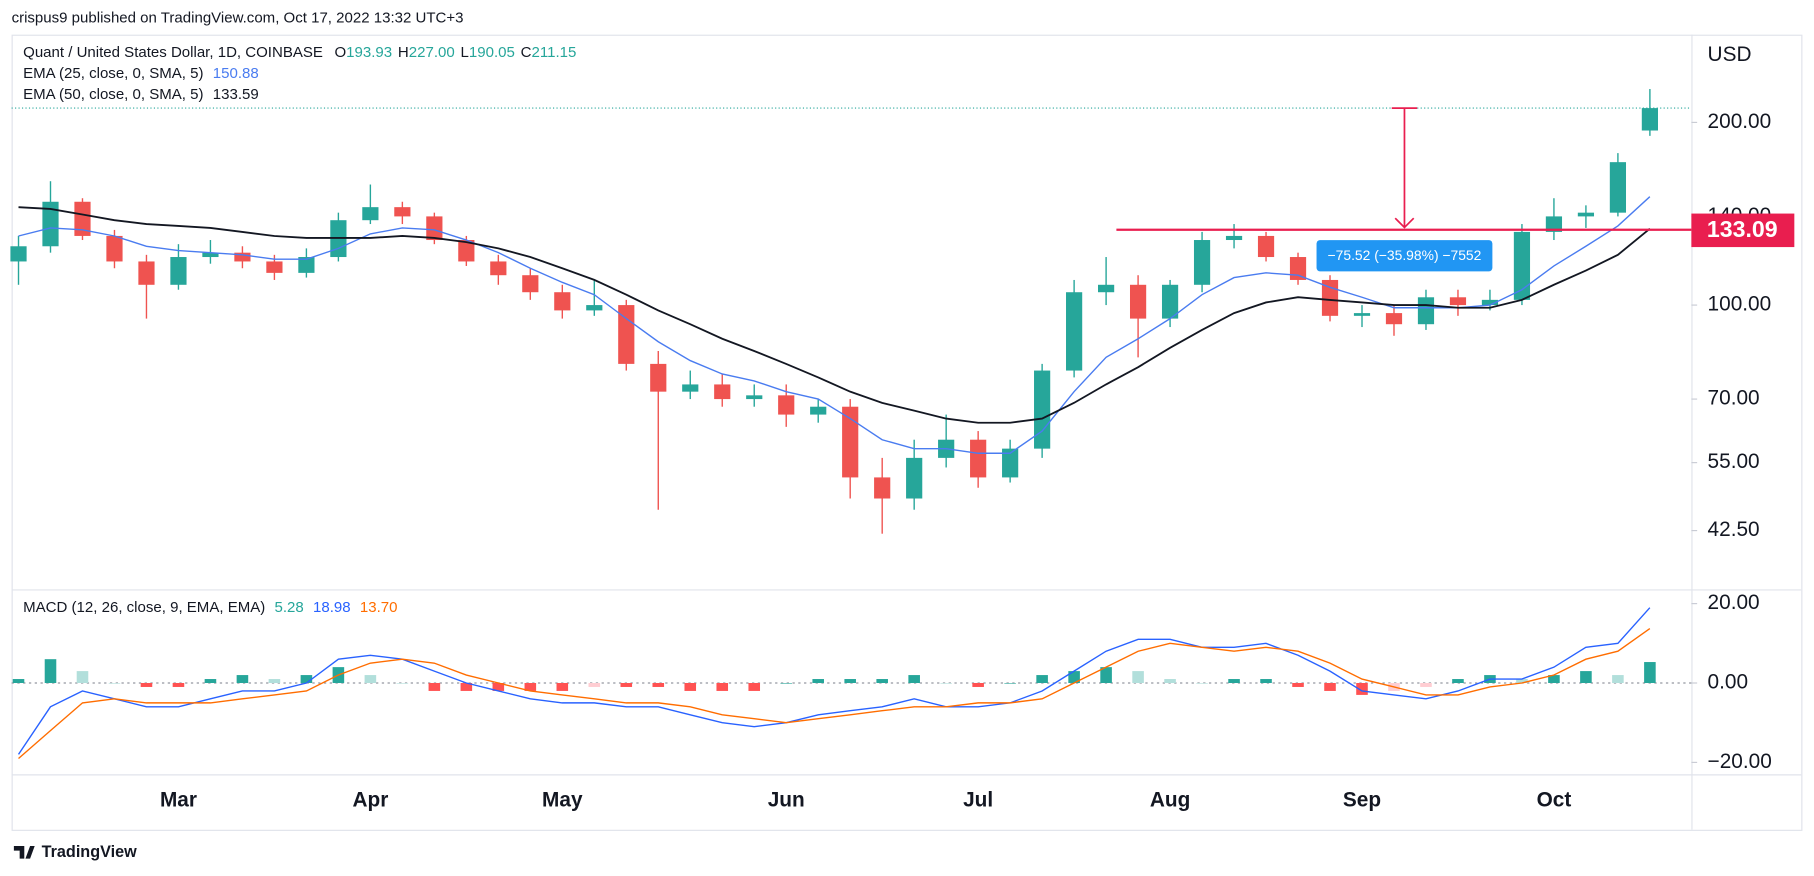 This screenshot has width=1814, height=876. I want to click on legend-value: 150.88, so click(236, 73).